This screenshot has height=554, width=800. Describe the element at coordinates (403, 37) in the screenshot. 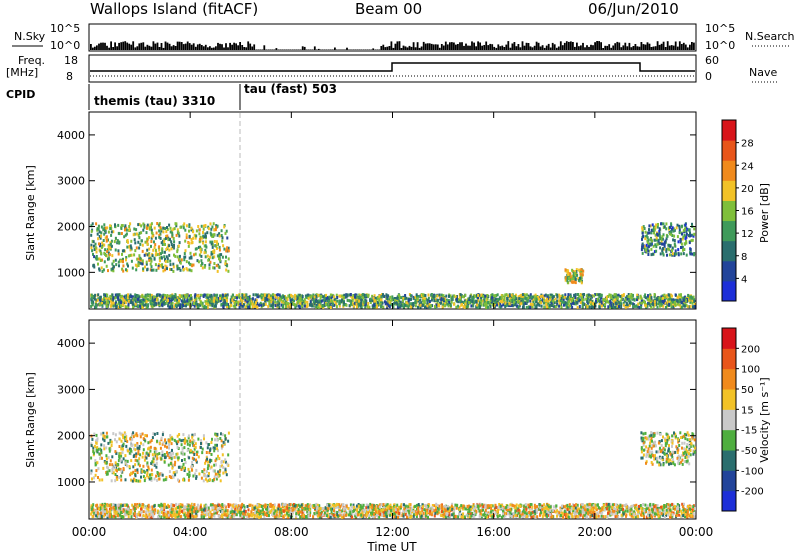

I see `nsky-panel: N.Sky 10^5 10^0 10^5 10^0 N.Search` at that location.